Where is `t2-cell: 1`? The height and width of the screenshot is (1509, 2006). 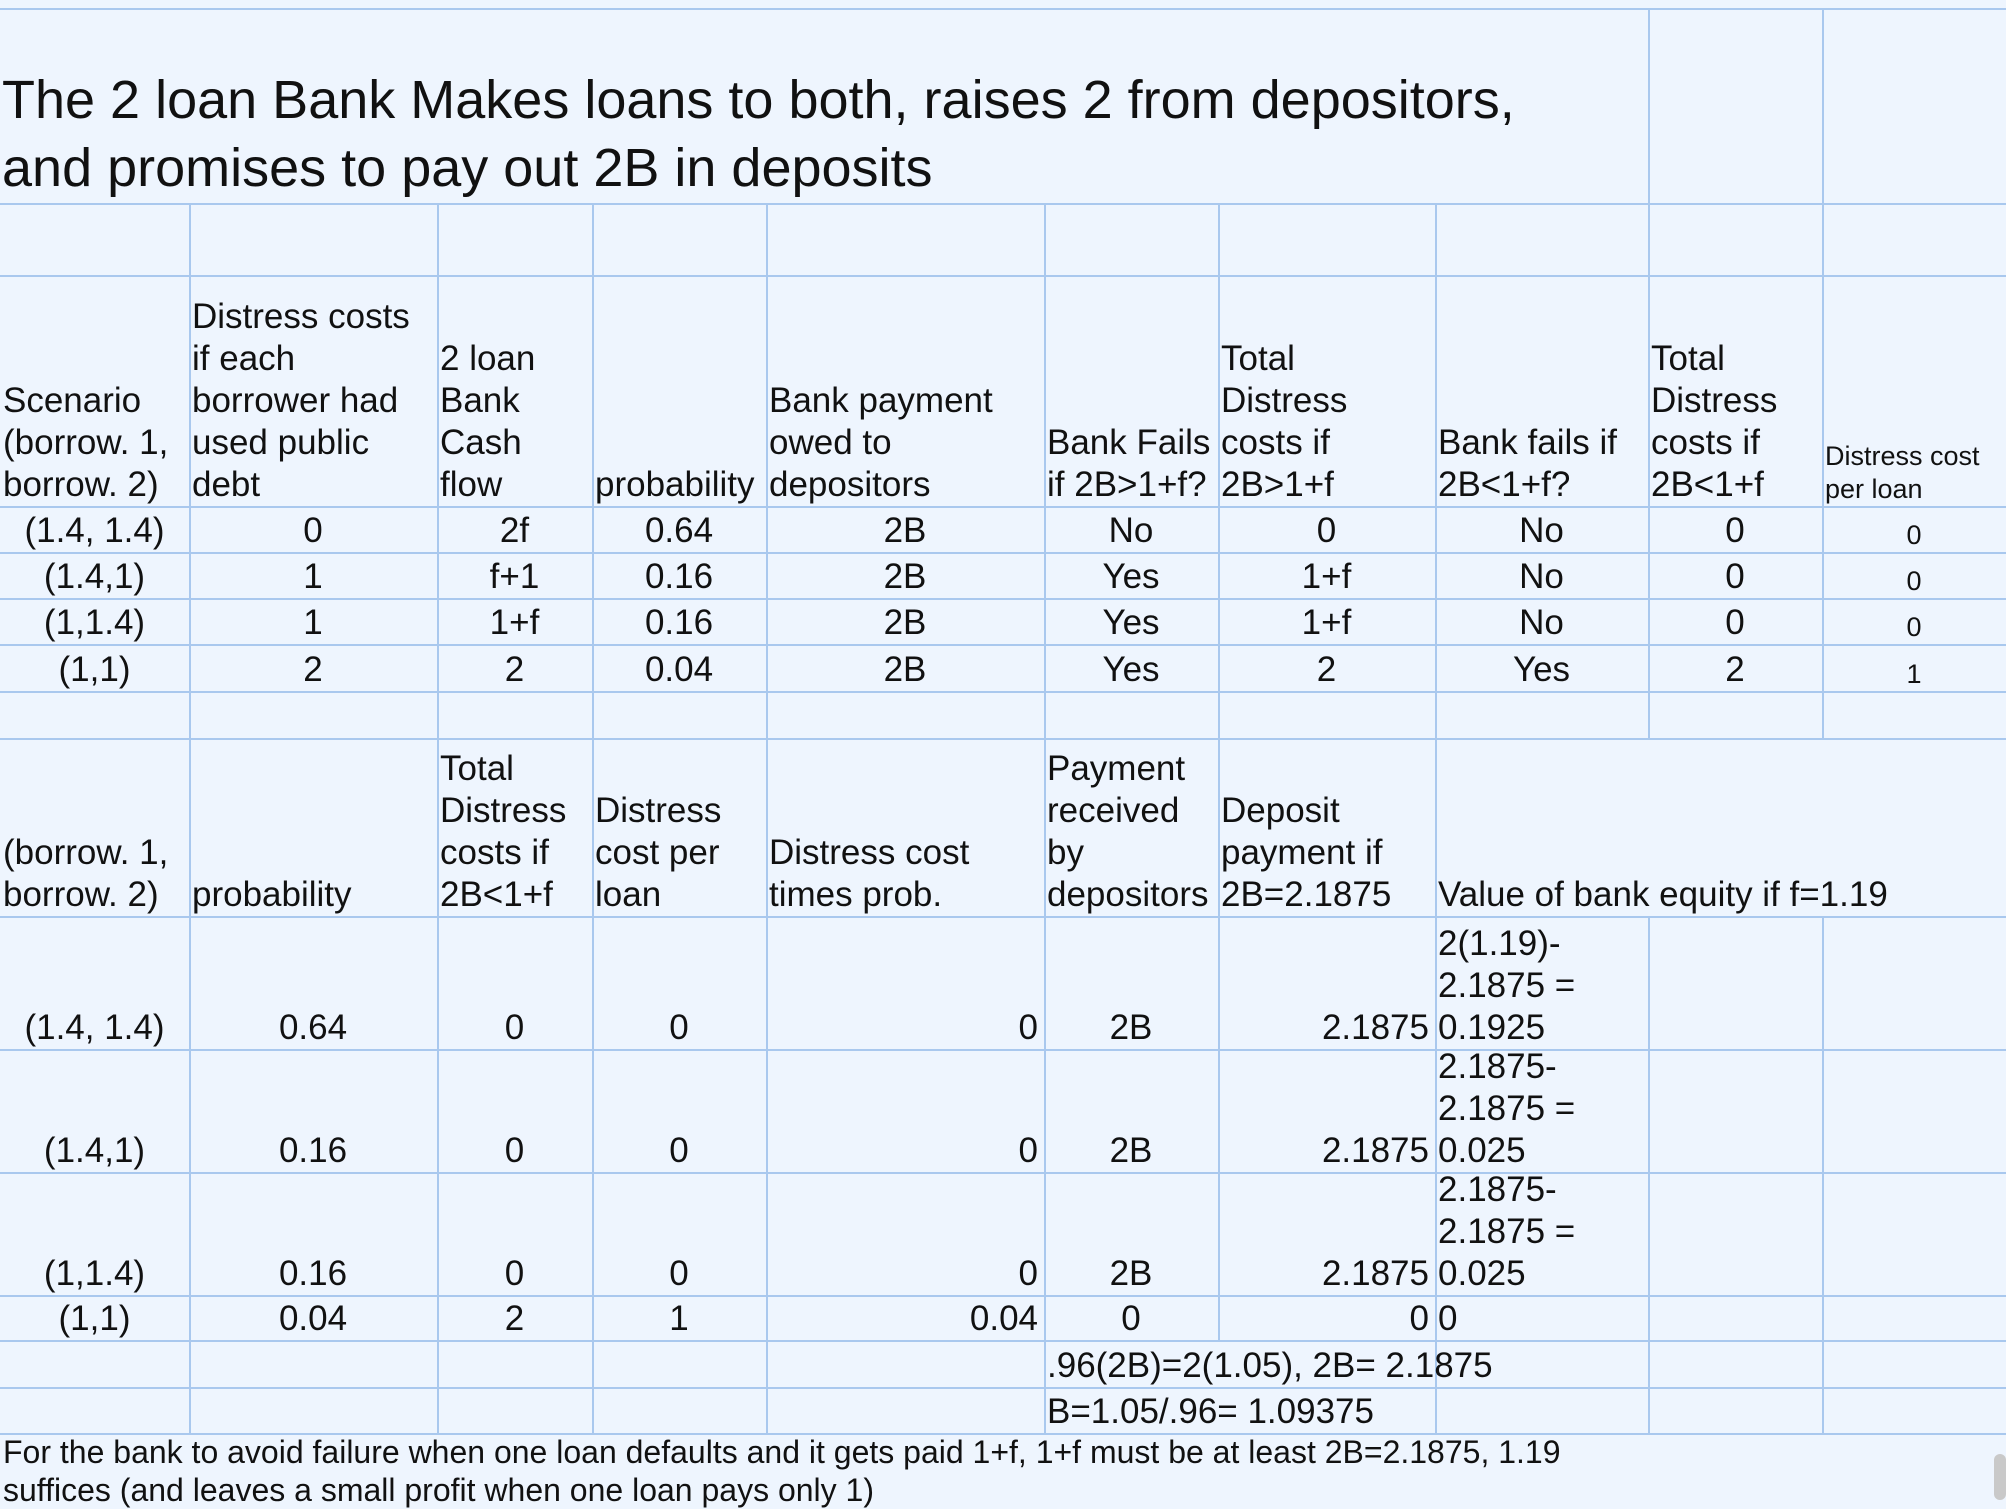
t2-cell: 1 is located at coordinates (679, 1318).